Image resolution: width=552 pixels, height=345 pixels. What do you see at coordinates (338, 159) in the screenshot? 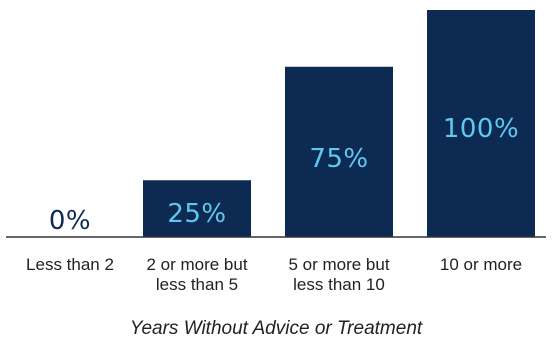
I see `value-label-2: 75%` at bounding box center [338, 159].